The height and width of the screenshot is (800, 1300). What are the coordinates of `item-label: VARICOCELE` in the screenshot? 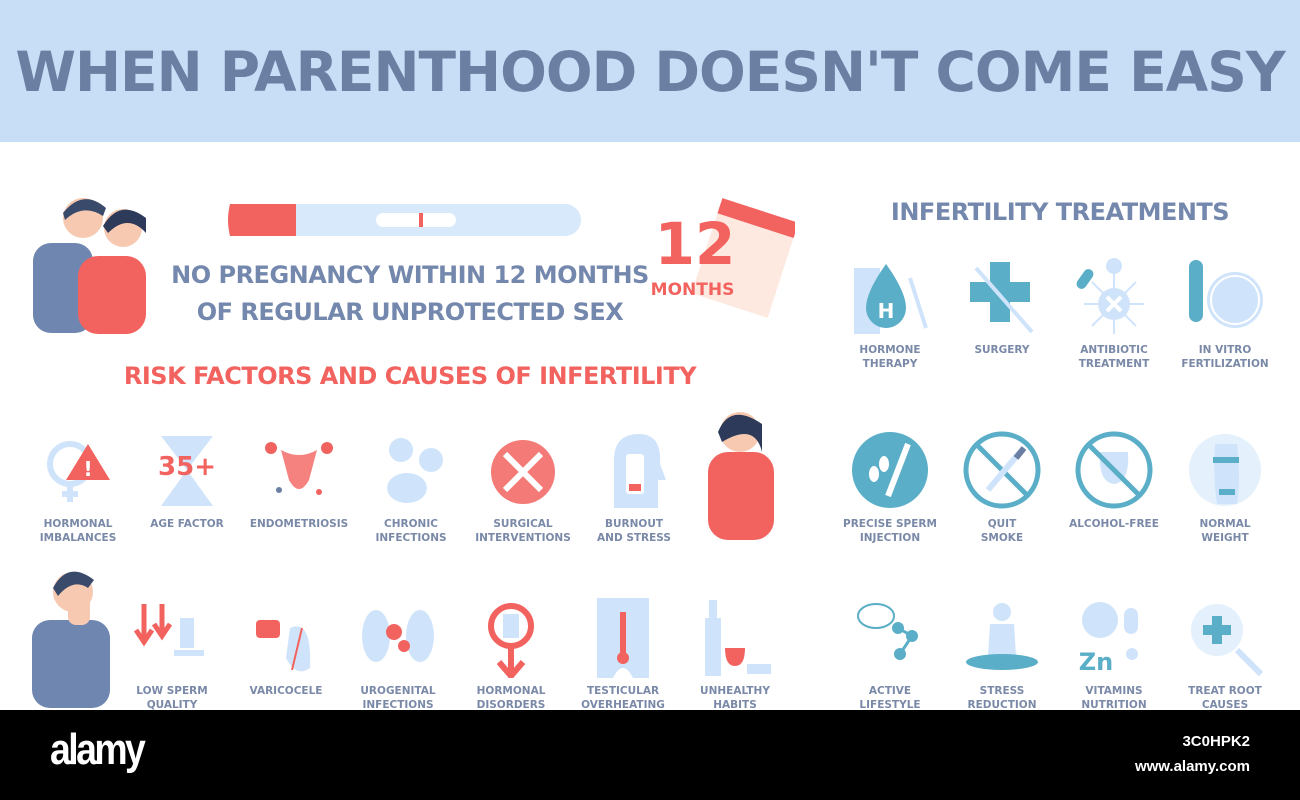 It's located at (286, 691).